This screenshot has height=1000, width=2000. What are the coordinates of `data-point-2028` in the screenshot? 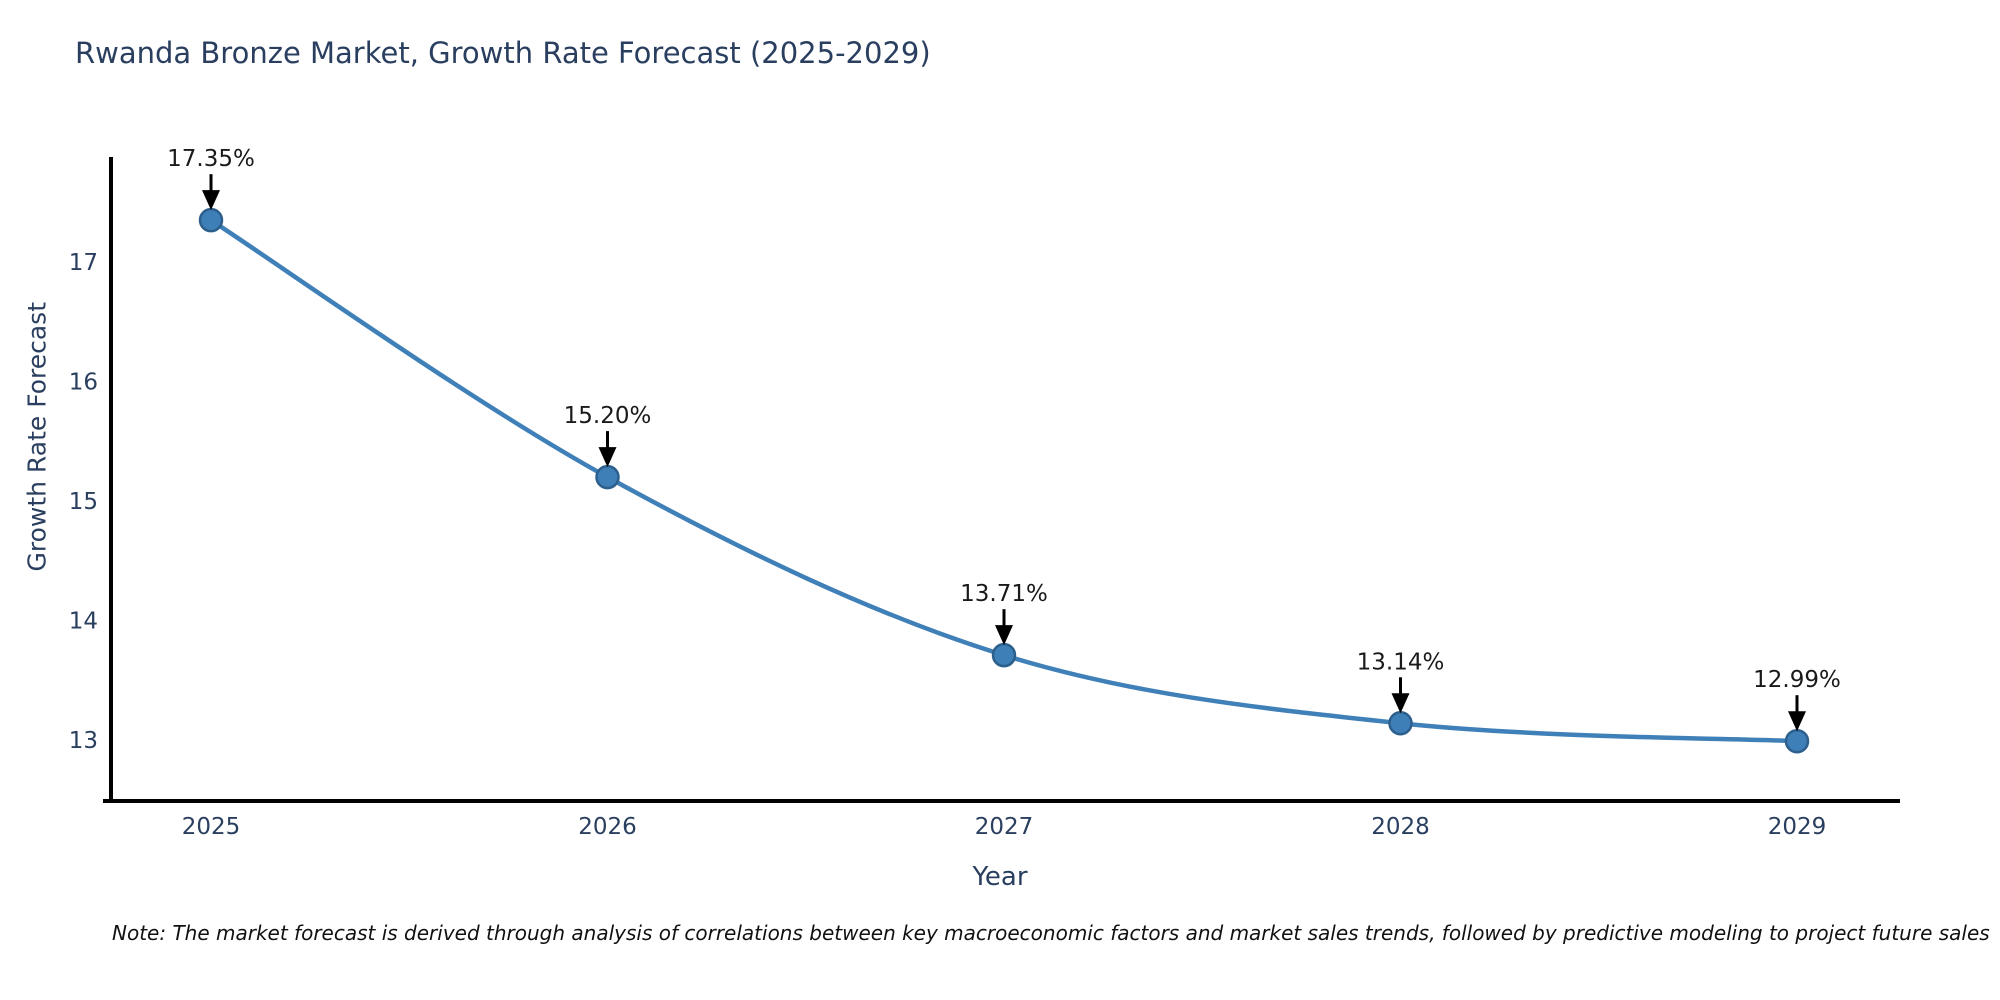 It's located at (1400, 723).